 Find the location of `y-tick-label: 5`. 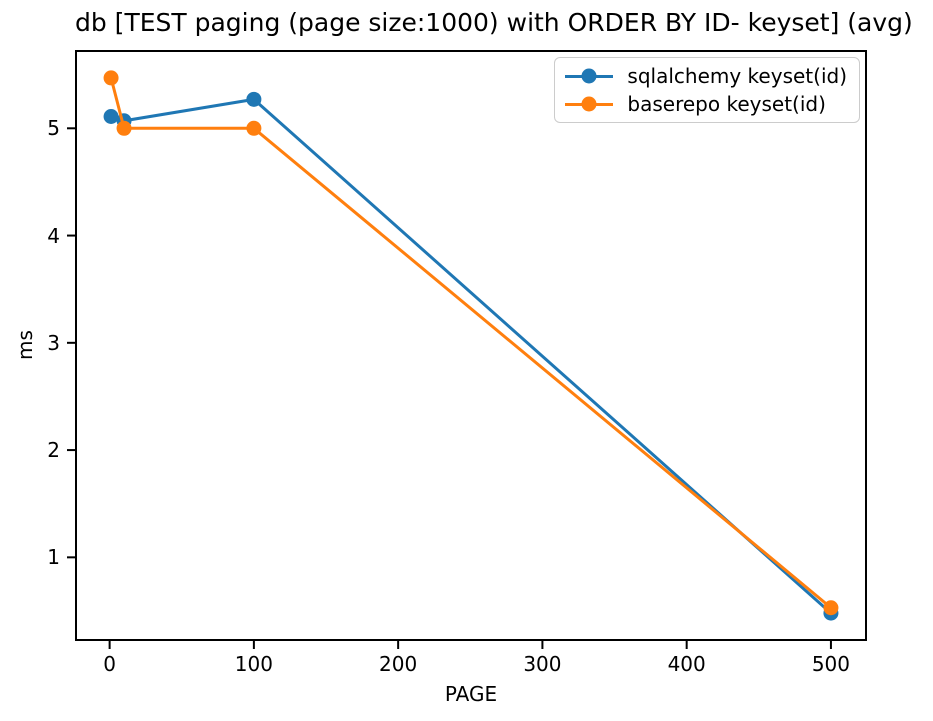

y-tick-label: 5 is located at coordinates (53, 128).